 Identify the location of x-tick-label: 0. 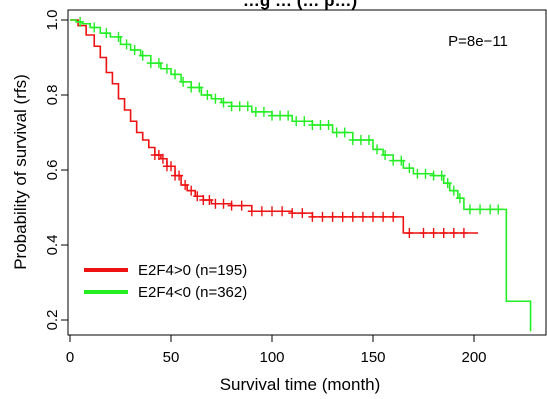
(70, 357).